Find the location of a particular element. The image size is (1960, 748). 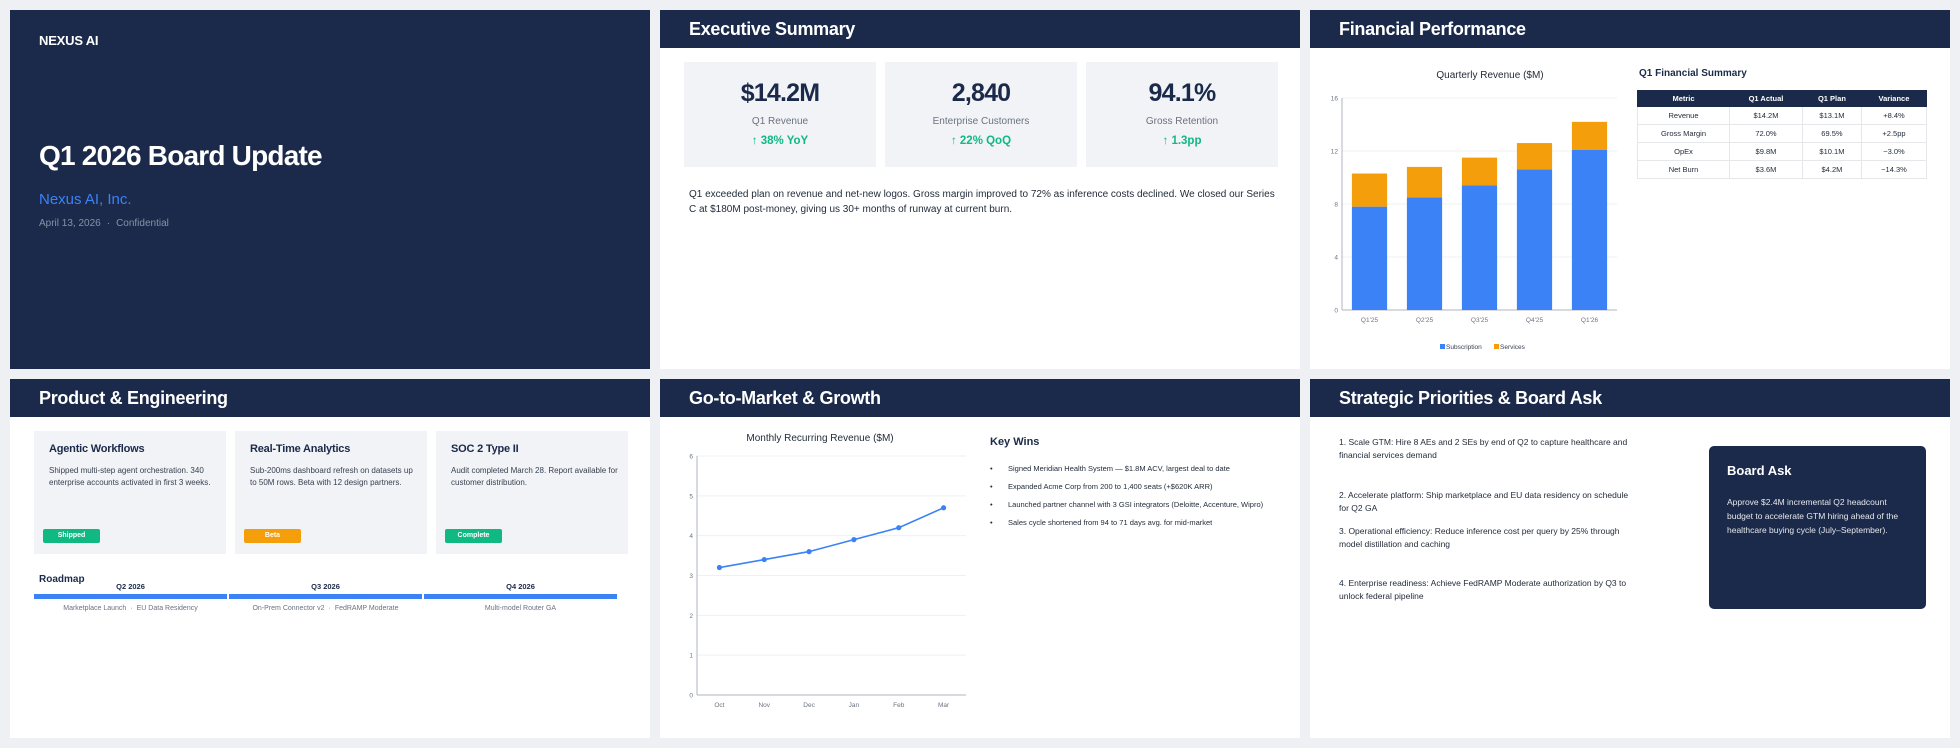

x-tick-label: Q4'25 is located at coordinates (1535, 320).